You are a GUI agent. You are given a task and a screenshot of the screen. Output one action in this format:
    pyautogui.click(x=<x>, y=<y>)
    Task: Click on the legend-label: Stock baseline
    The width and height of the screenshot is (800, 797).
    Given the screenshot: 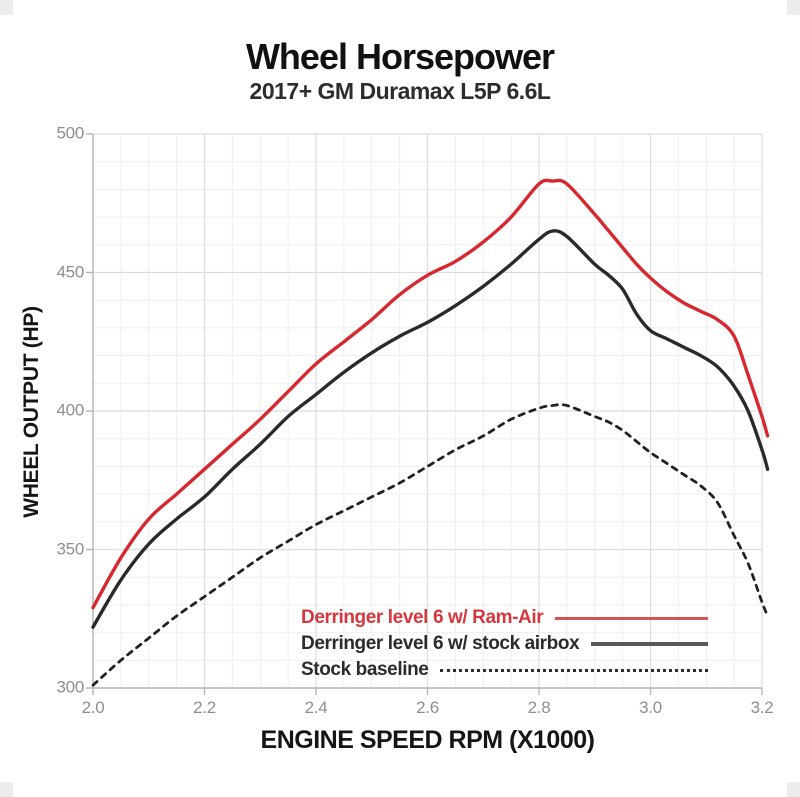 What is the action you would take?
    pyautogui.click(x=365, y=669)
    